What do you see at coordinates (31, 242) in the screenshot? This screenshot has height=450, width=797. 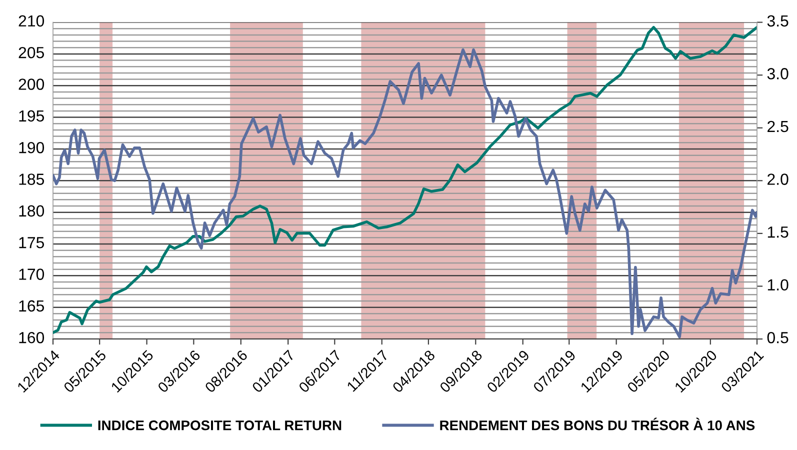 I see `y-tick-label: 175` at bounding box center [31, 242].